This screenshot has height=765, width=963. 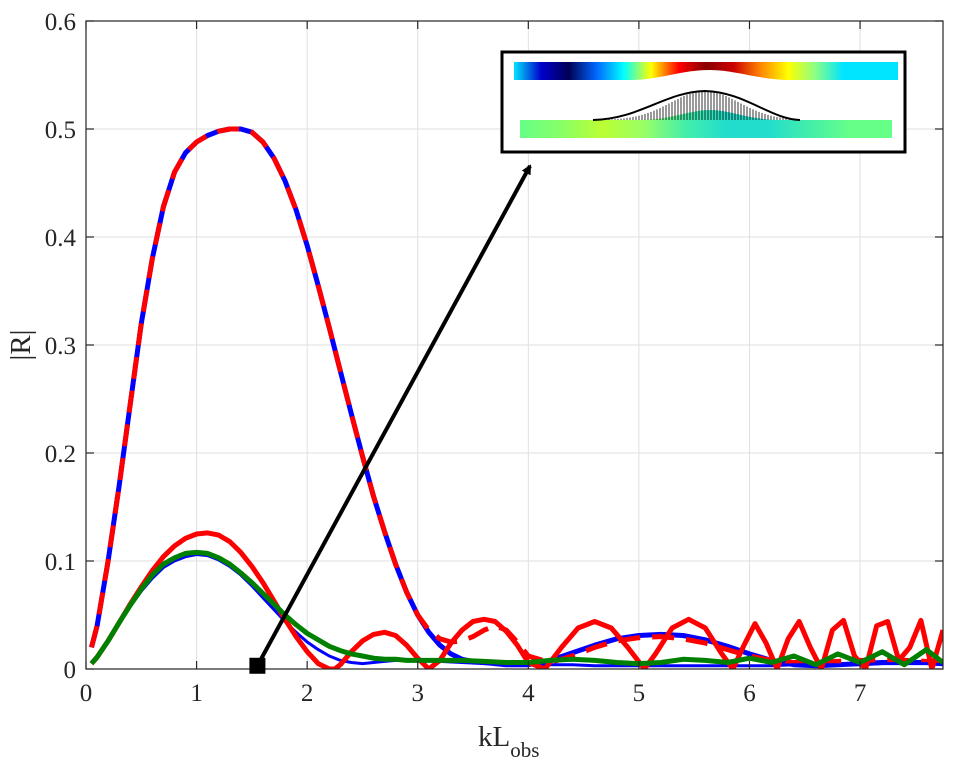 What do you see at coordinates (706, 124) in the screenshot?
I see `inset-bottom-strip` at bounding box center [706, 124].